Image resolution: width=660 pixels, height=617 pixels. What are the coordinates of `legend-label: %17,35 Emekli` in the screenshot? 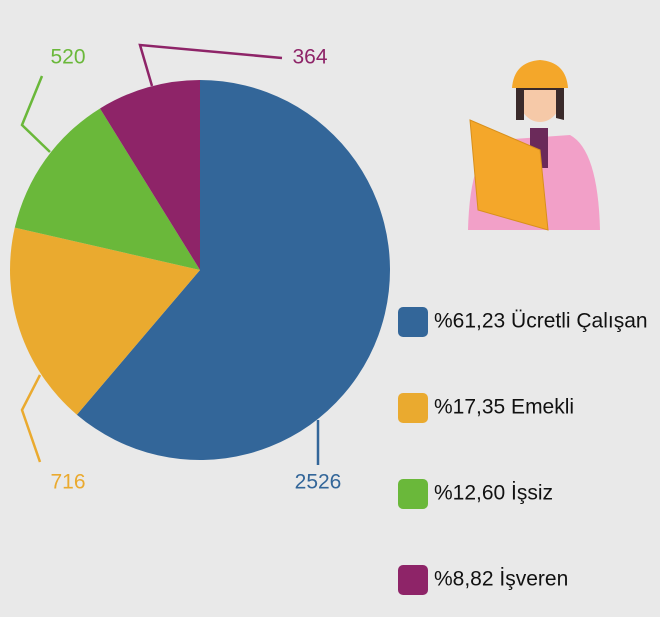 It's located at (504, 407).